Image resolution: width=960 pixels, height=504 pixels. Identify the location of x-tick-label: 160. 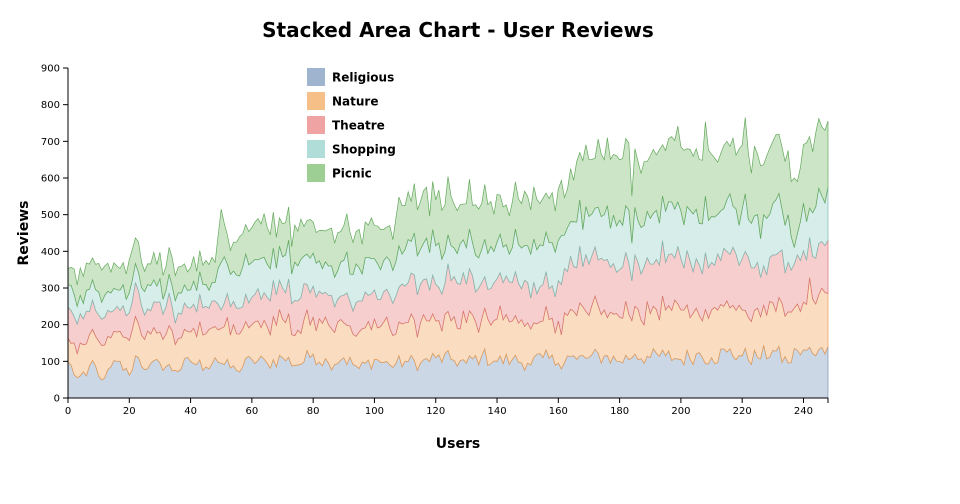
(558, 411).